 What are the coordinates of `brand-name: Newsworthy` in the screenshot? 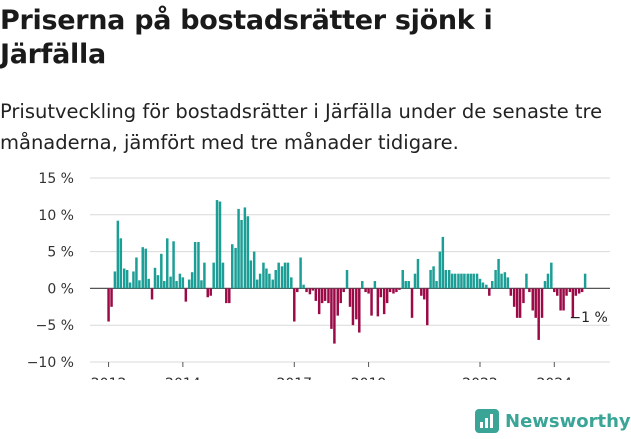 It's located at (568, 421).